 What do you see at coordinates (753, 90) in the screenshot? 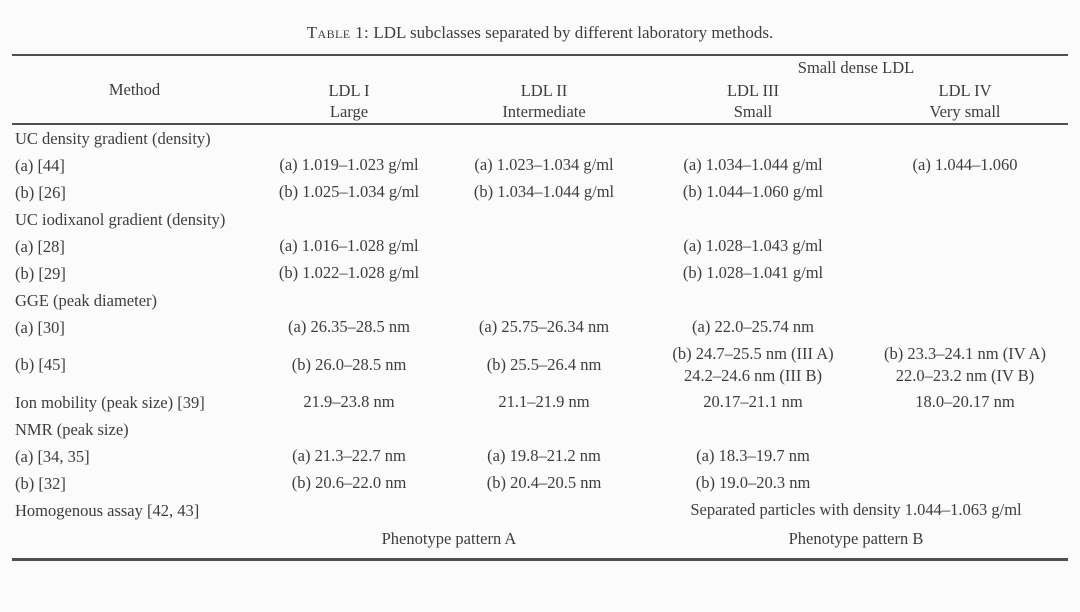
I see `column-header-ldl3: LDL III` at bounding box center [753, 90].